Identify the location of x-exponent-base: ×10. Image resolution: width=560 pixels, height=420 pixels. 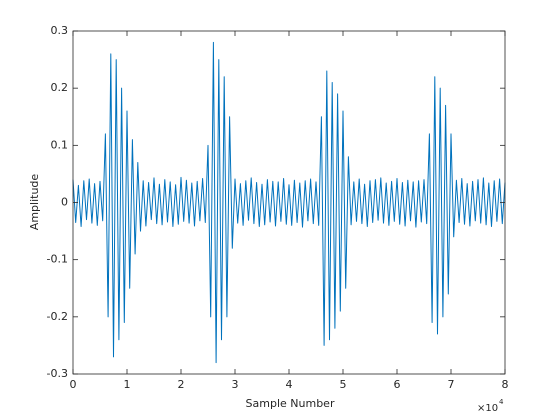
(487, 408).